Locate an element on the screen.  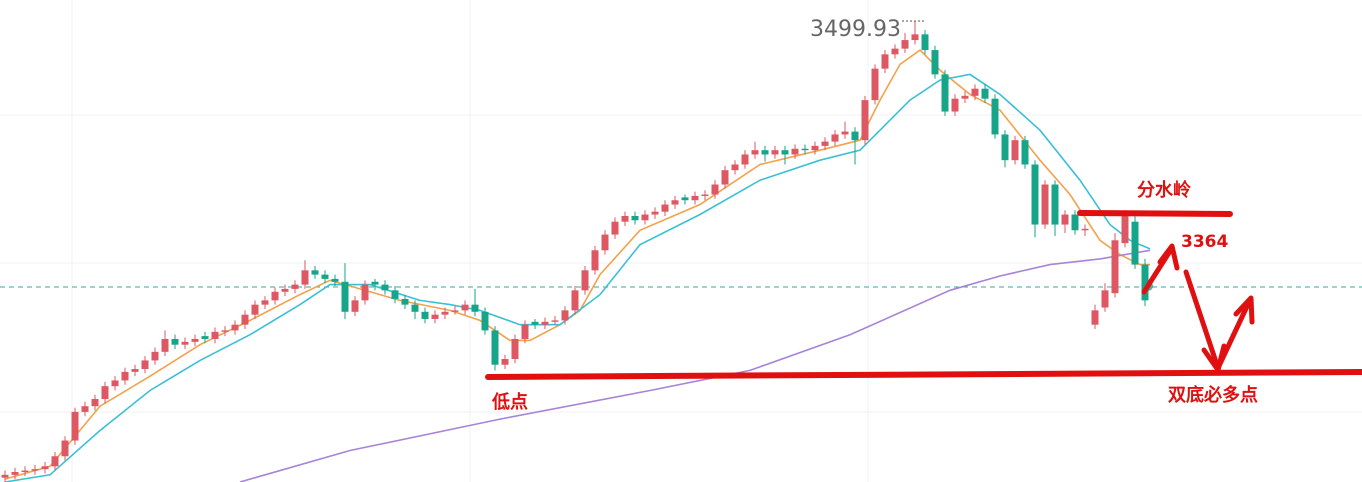
low-label: 低点 is located at coordinates (509, 402).